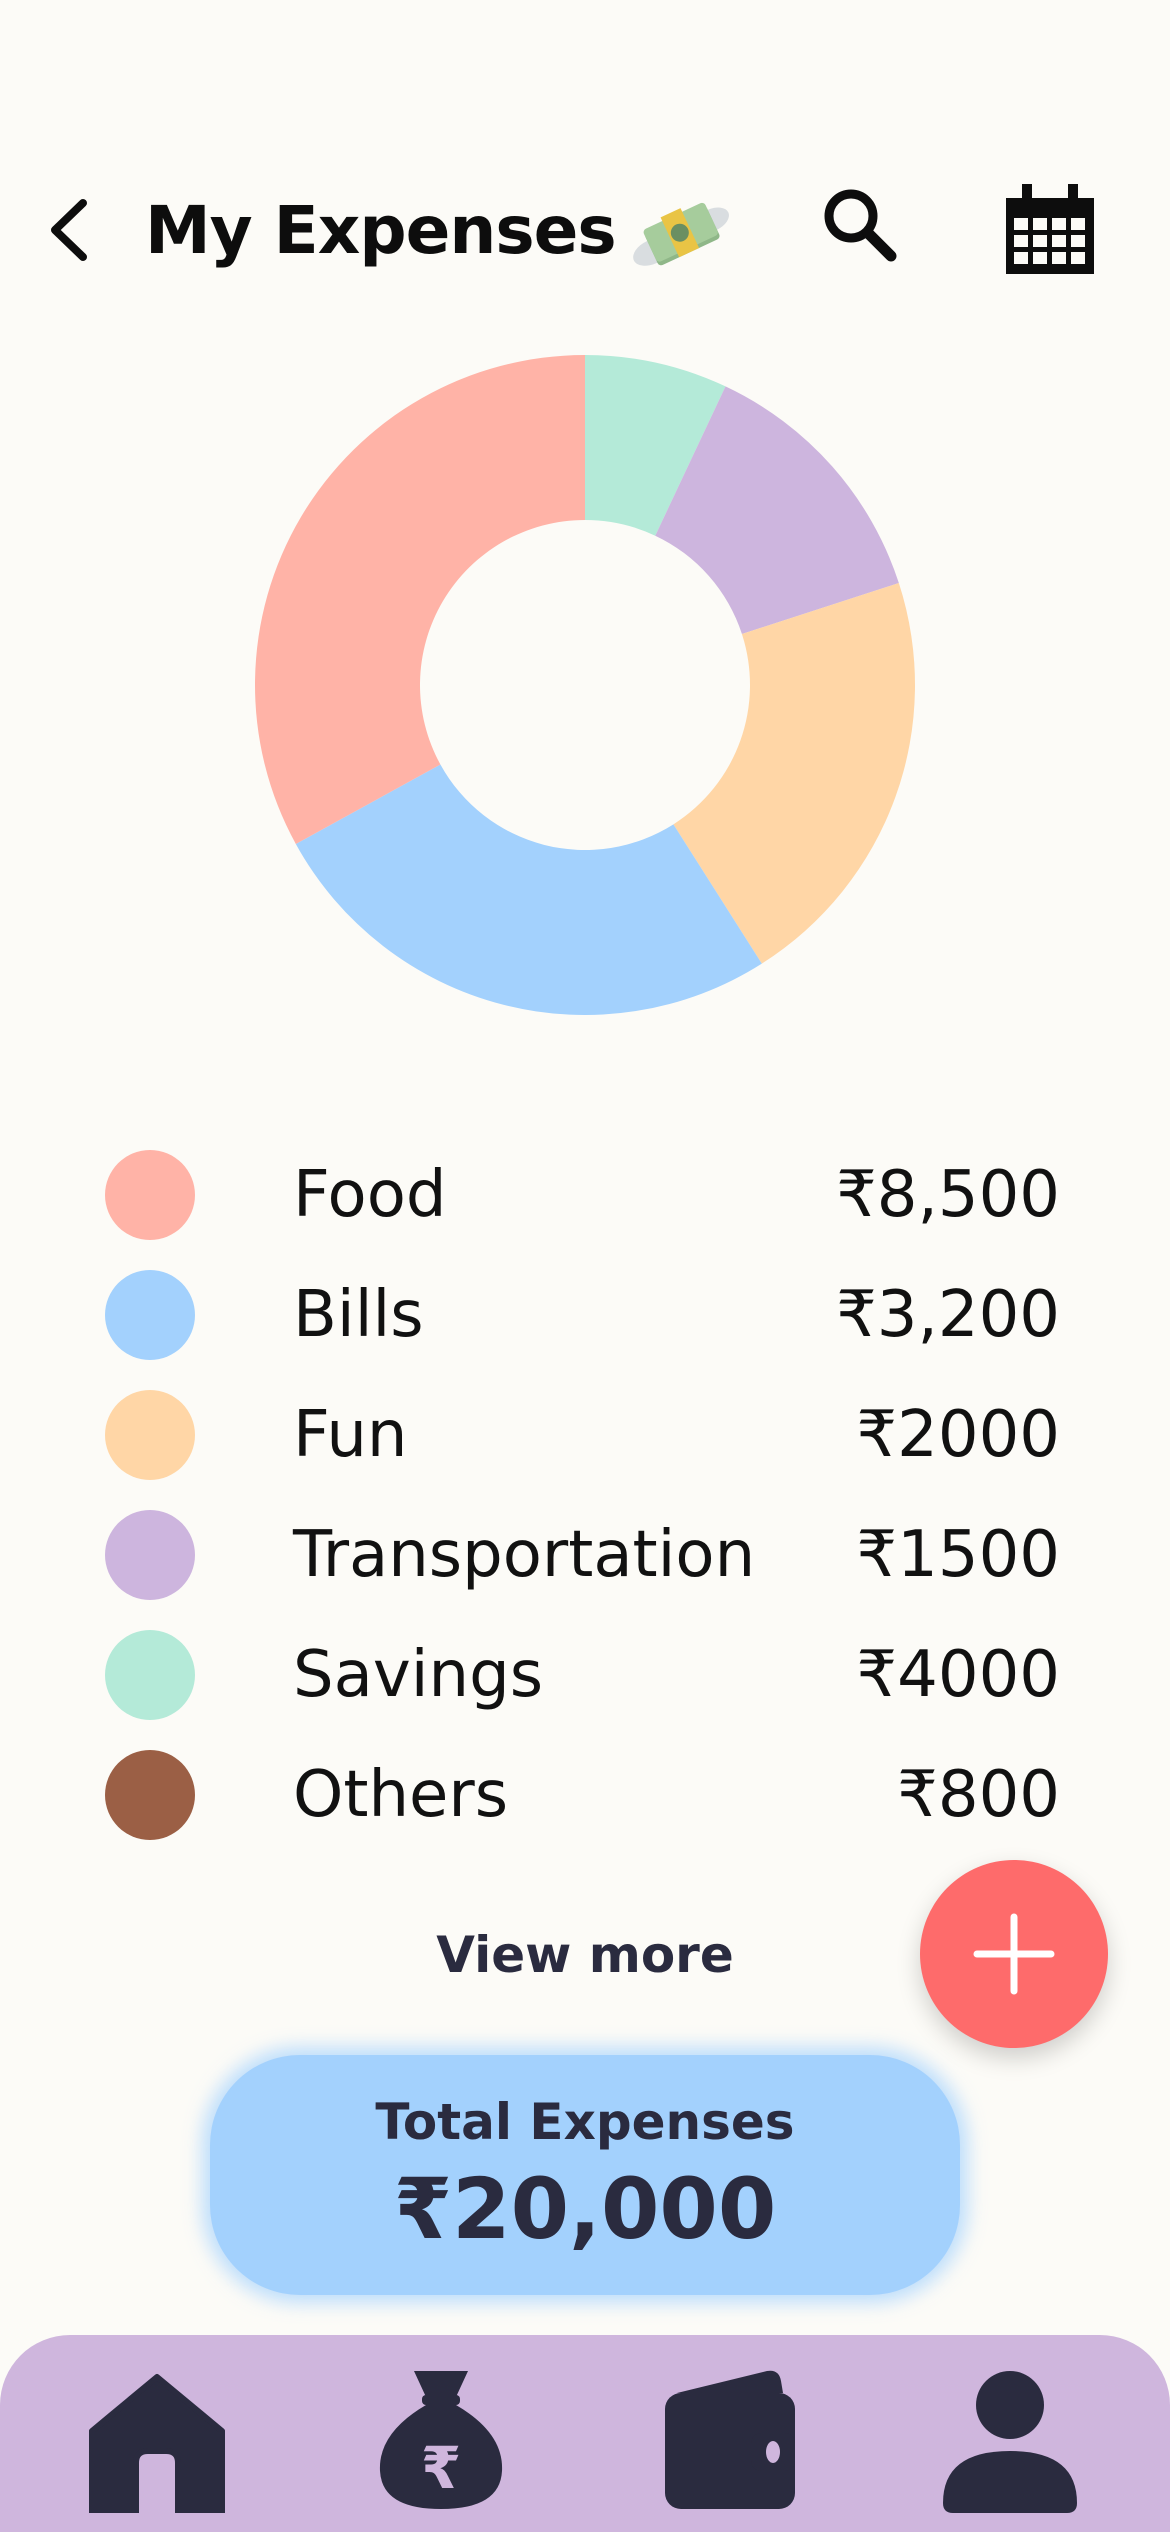  I want to click on back-button, so click(70, 230).